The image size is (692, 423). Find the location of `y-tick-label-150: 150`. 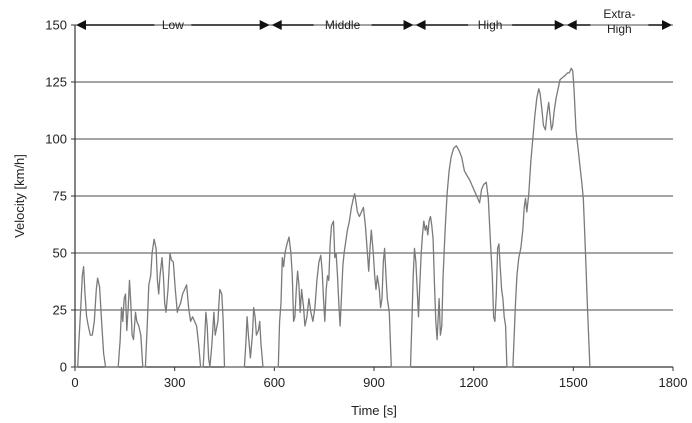

y-tick-label-150: 150 is located at coordinates (56, 25).